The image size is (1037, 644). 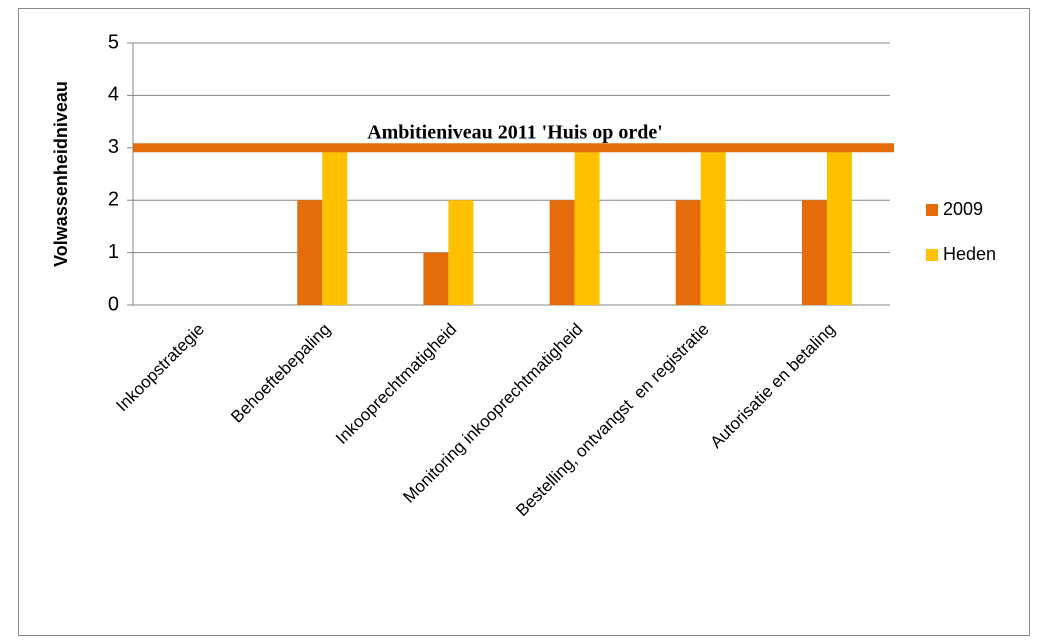 What do you see at coordinates (113, 147) in the screenshot?
I see `y-tick-label: 3` at bounding box center [113, 147].